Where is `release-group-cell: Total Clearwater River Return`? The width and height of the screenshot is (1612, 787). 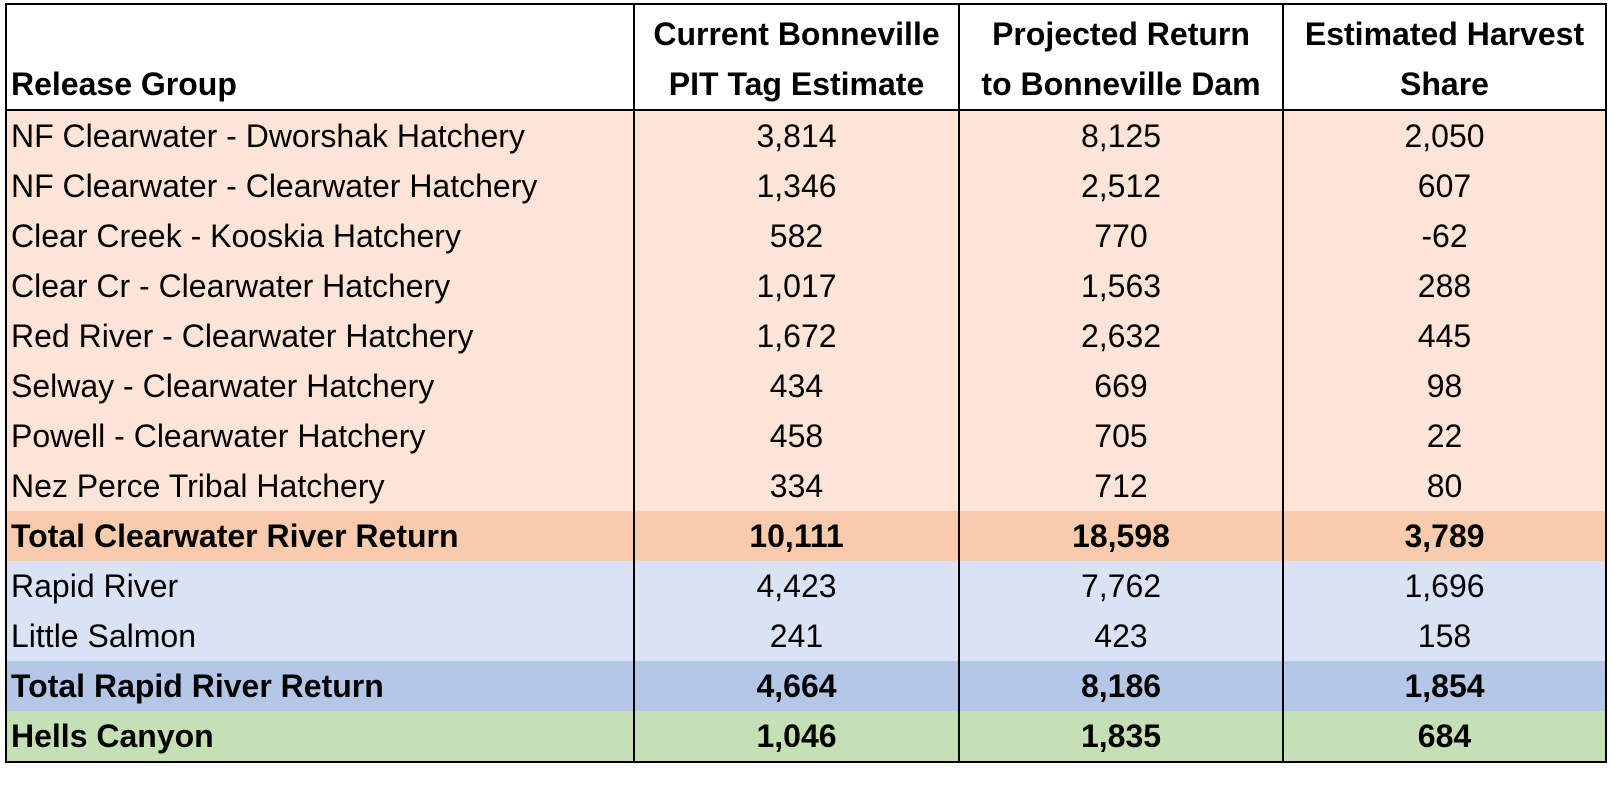
release-group-cell: Total Clearwater River Return is located at coordinates (320, 536).